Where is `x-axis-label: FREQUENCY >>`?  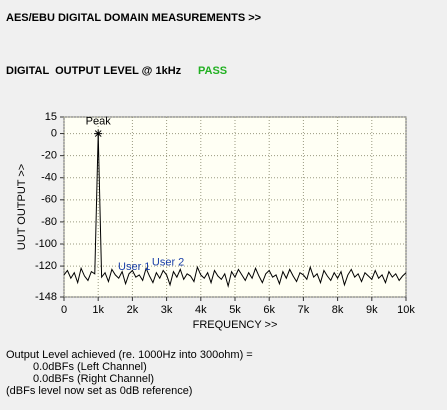
x-axis-label: FREQUENCY >> is located at coordinates (235, 325).